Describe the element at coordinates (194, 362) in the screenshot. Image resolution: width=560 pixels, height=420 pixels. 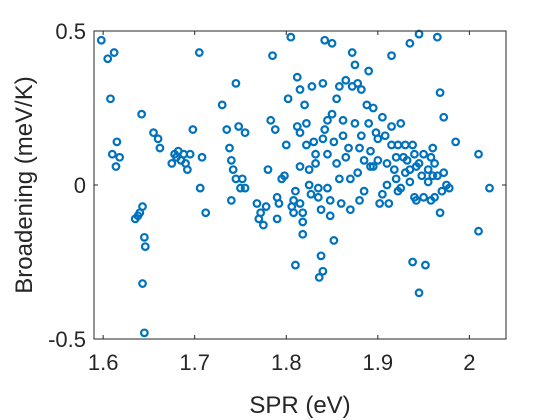
I see `x-tick-label: 1.7` at that location.